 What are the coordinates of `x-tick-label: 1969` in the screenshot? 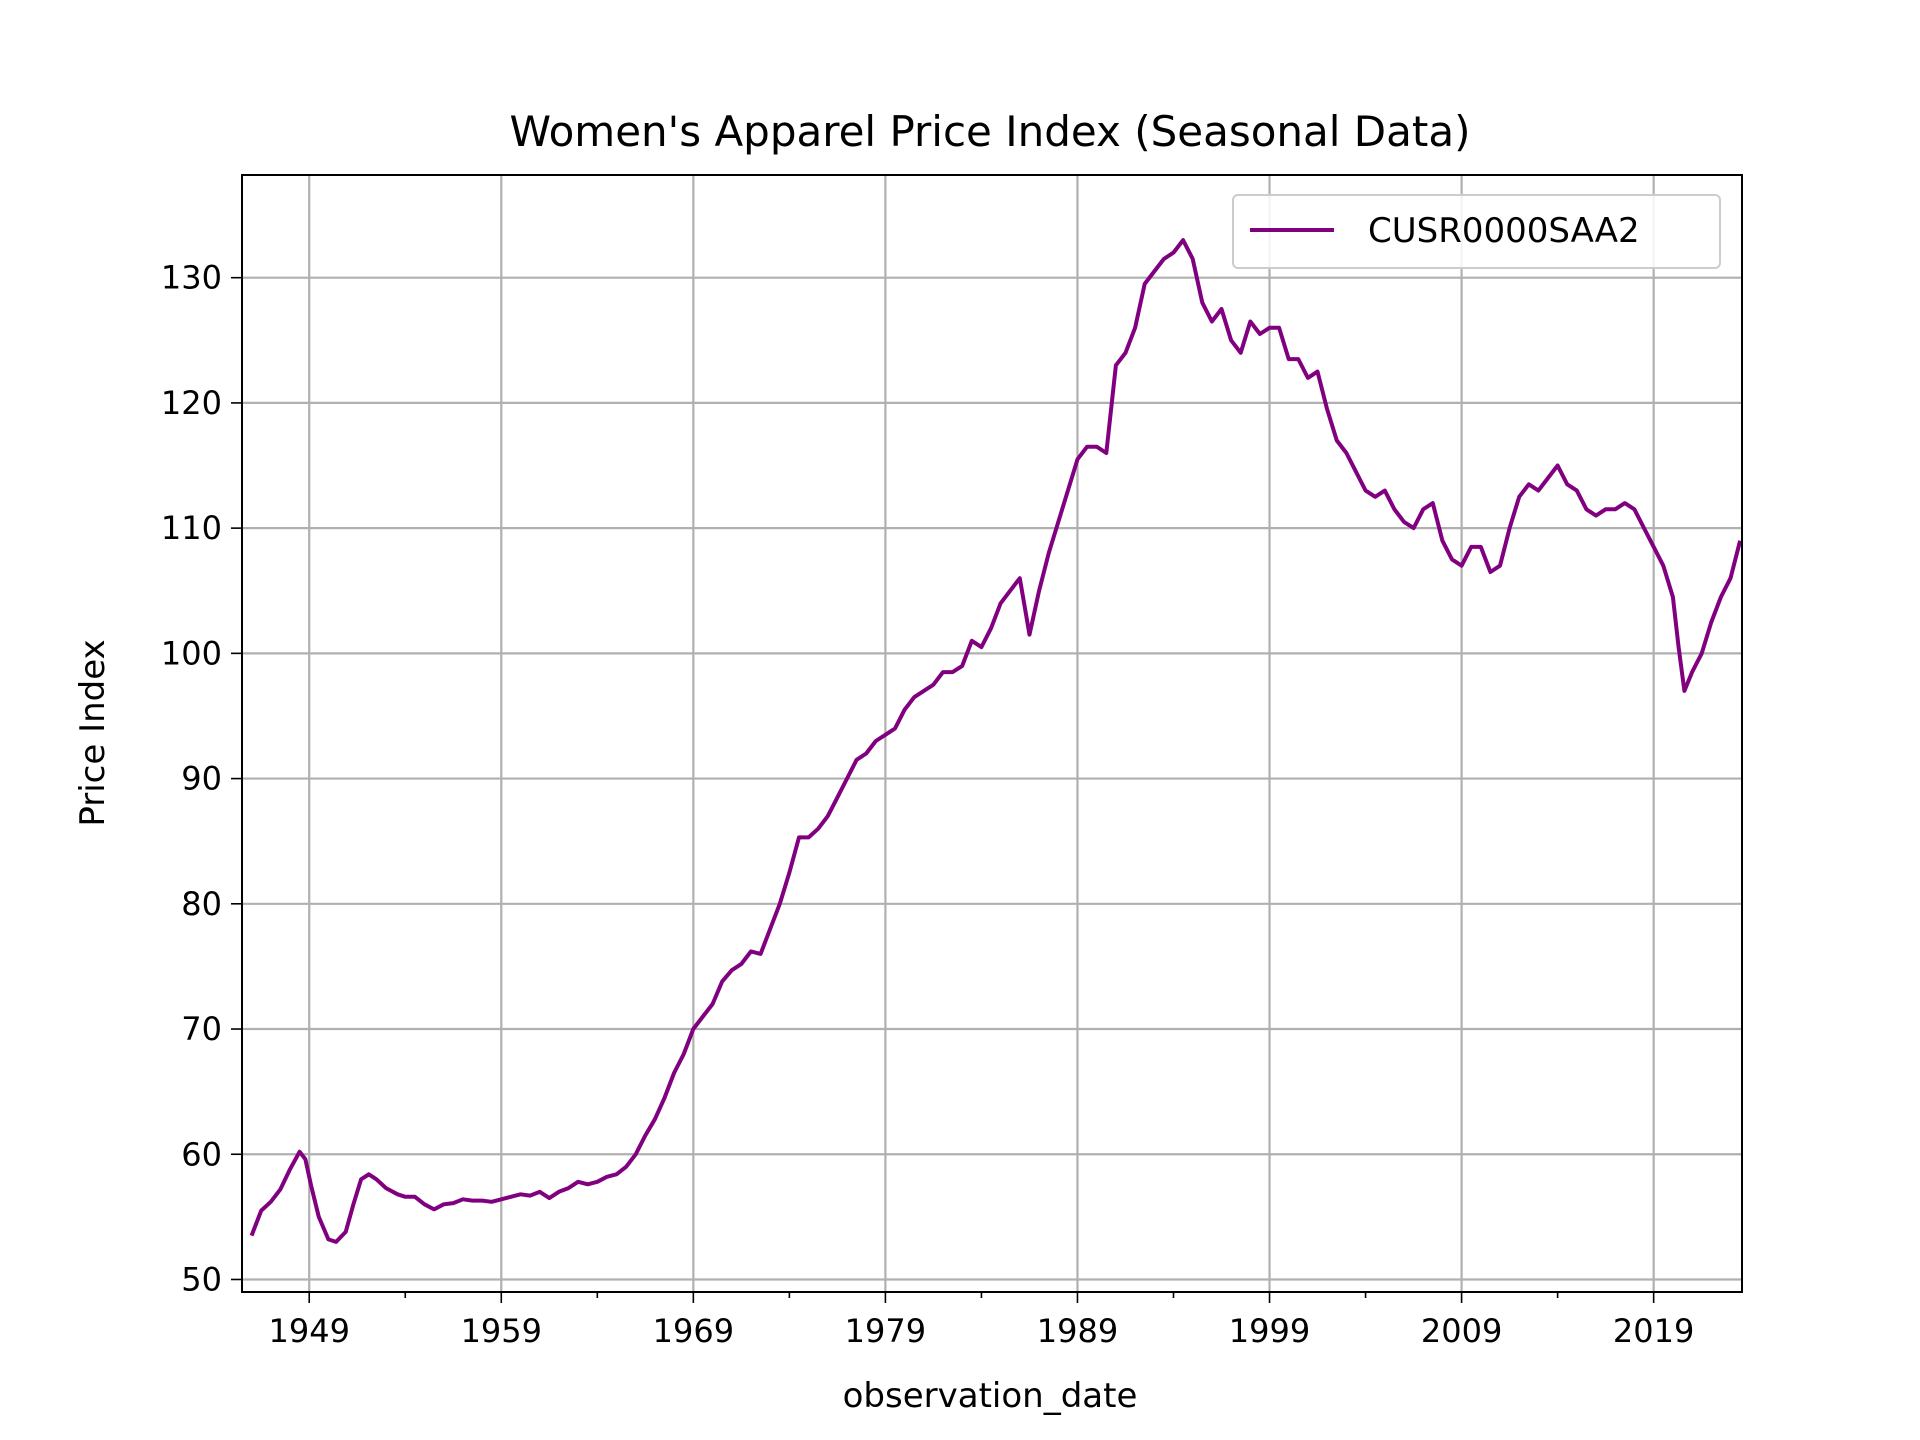 It's located at (693, 1331).